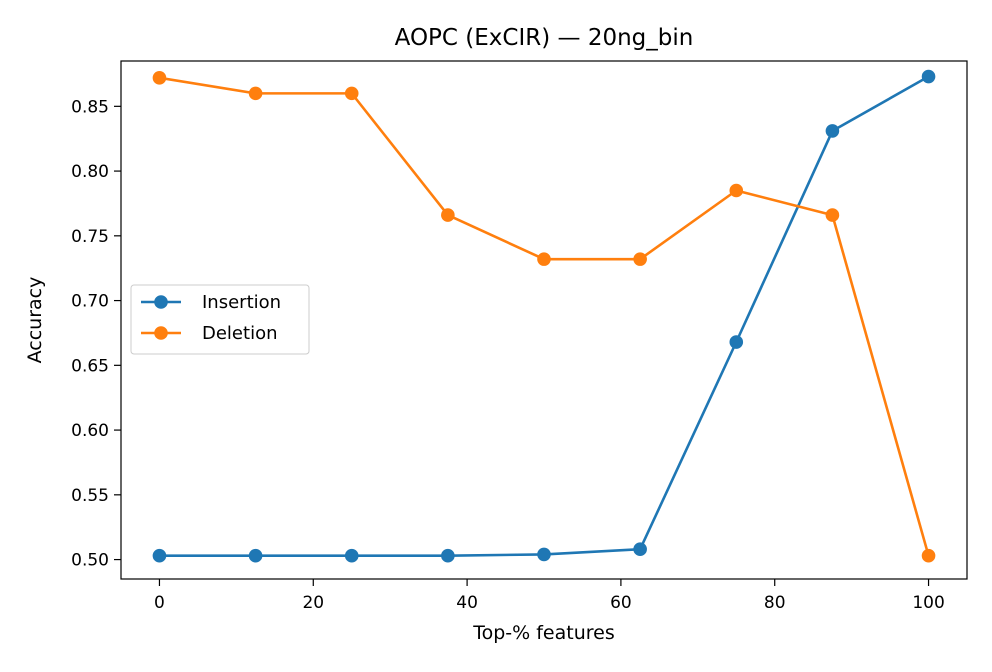 The image size is (992, 672). What do you see at coordinates (90, 431) in the screenshot?
I see `y-tick-label: 0.60` at bounding box center [90, 431].